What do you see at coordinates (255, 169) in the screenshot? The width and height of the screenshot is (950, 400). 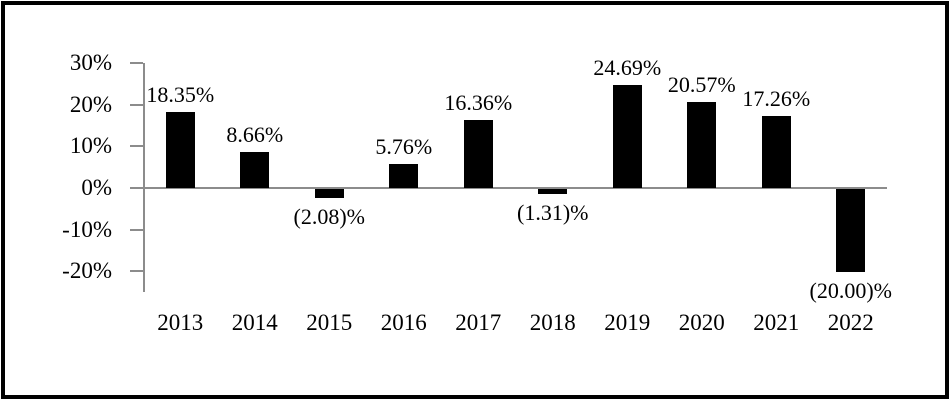 I see `bar-2014` at bounding box center [255, 169].